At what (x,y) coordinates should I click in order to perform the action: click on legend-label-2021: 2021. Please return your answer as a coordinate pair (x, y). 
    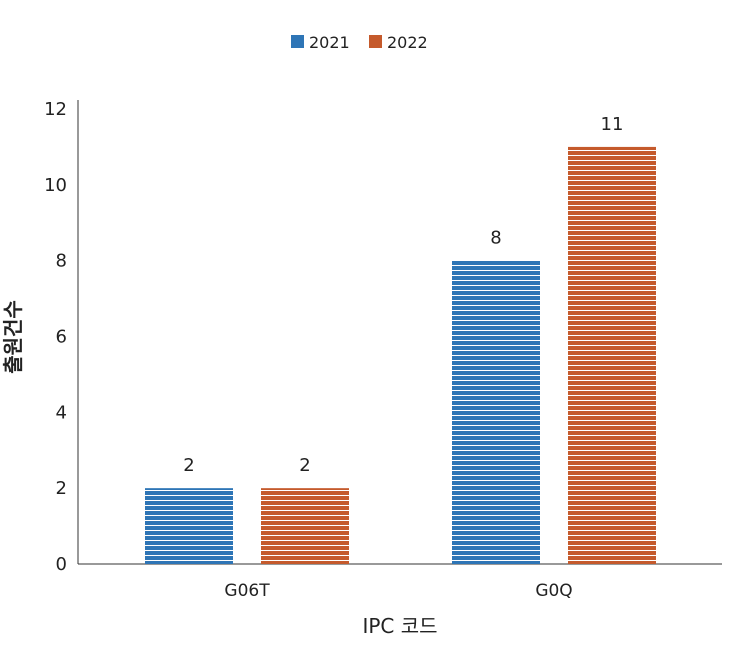
    Looking at the image, I should click on (329, 42).